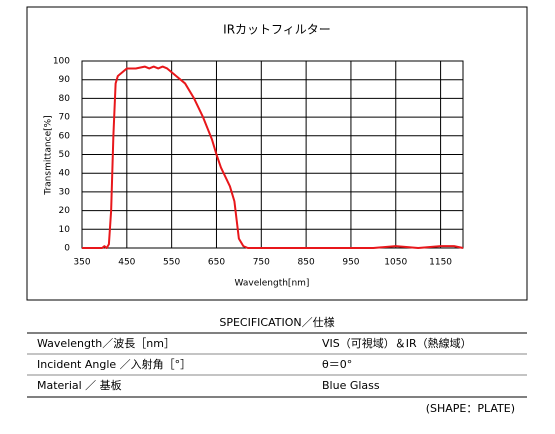  Describe the element at coordinates (61, 62) in the screenshot. I see `y-tick-label: 100` at that location.